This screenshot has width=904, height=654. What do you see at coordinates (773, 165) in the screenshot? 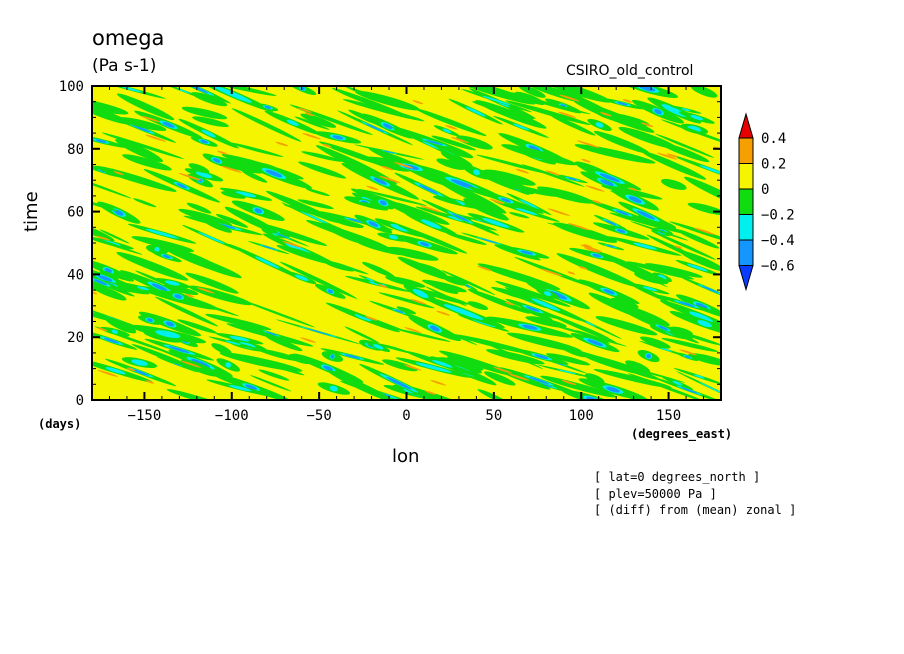
I see `colorbar-label: 0.2` at bounding box center [773, 165].